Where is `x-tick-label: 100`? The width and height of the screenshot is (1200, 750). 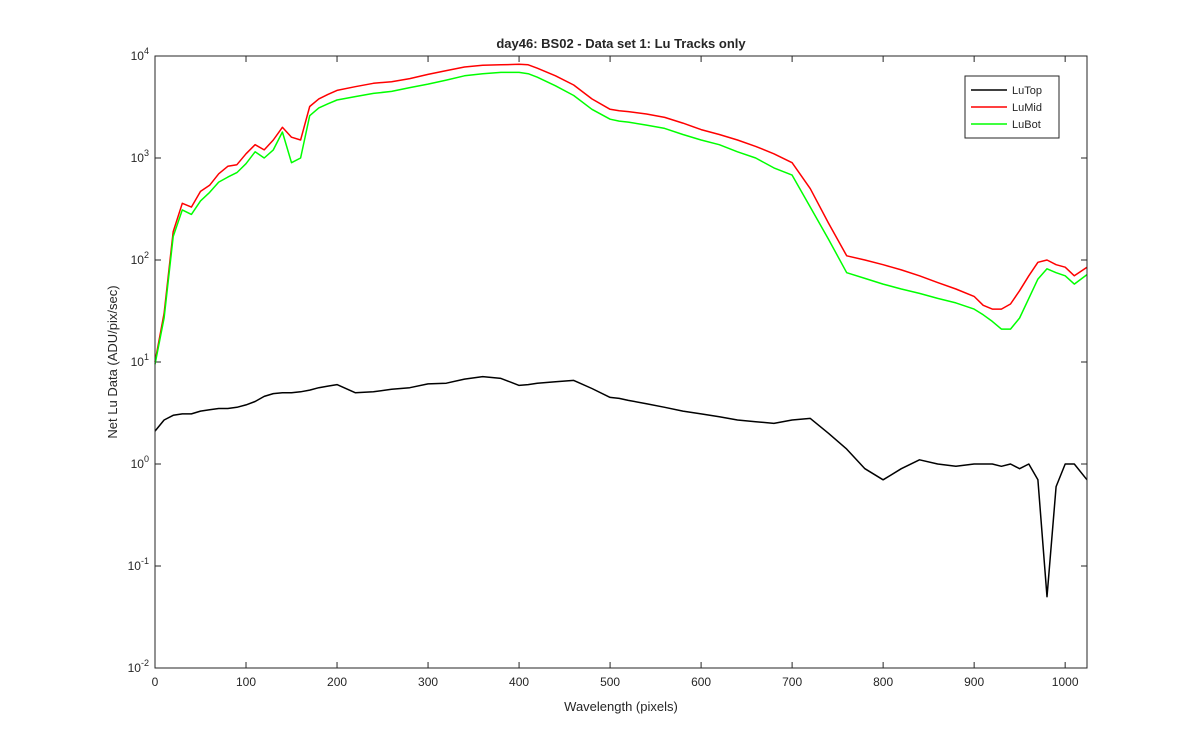 x-tick-label: 100 is located at coordinates (246, 682).